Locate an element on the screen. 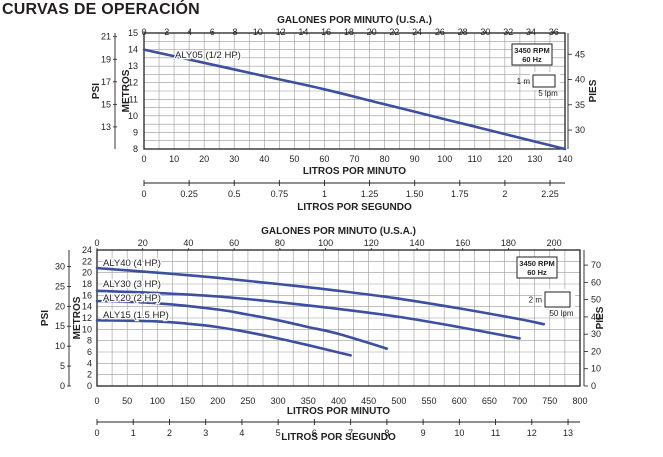 This screenshot has width=663, height=457. chart2-lpm-tick-label: 150 is located at coordinates (187, 401).